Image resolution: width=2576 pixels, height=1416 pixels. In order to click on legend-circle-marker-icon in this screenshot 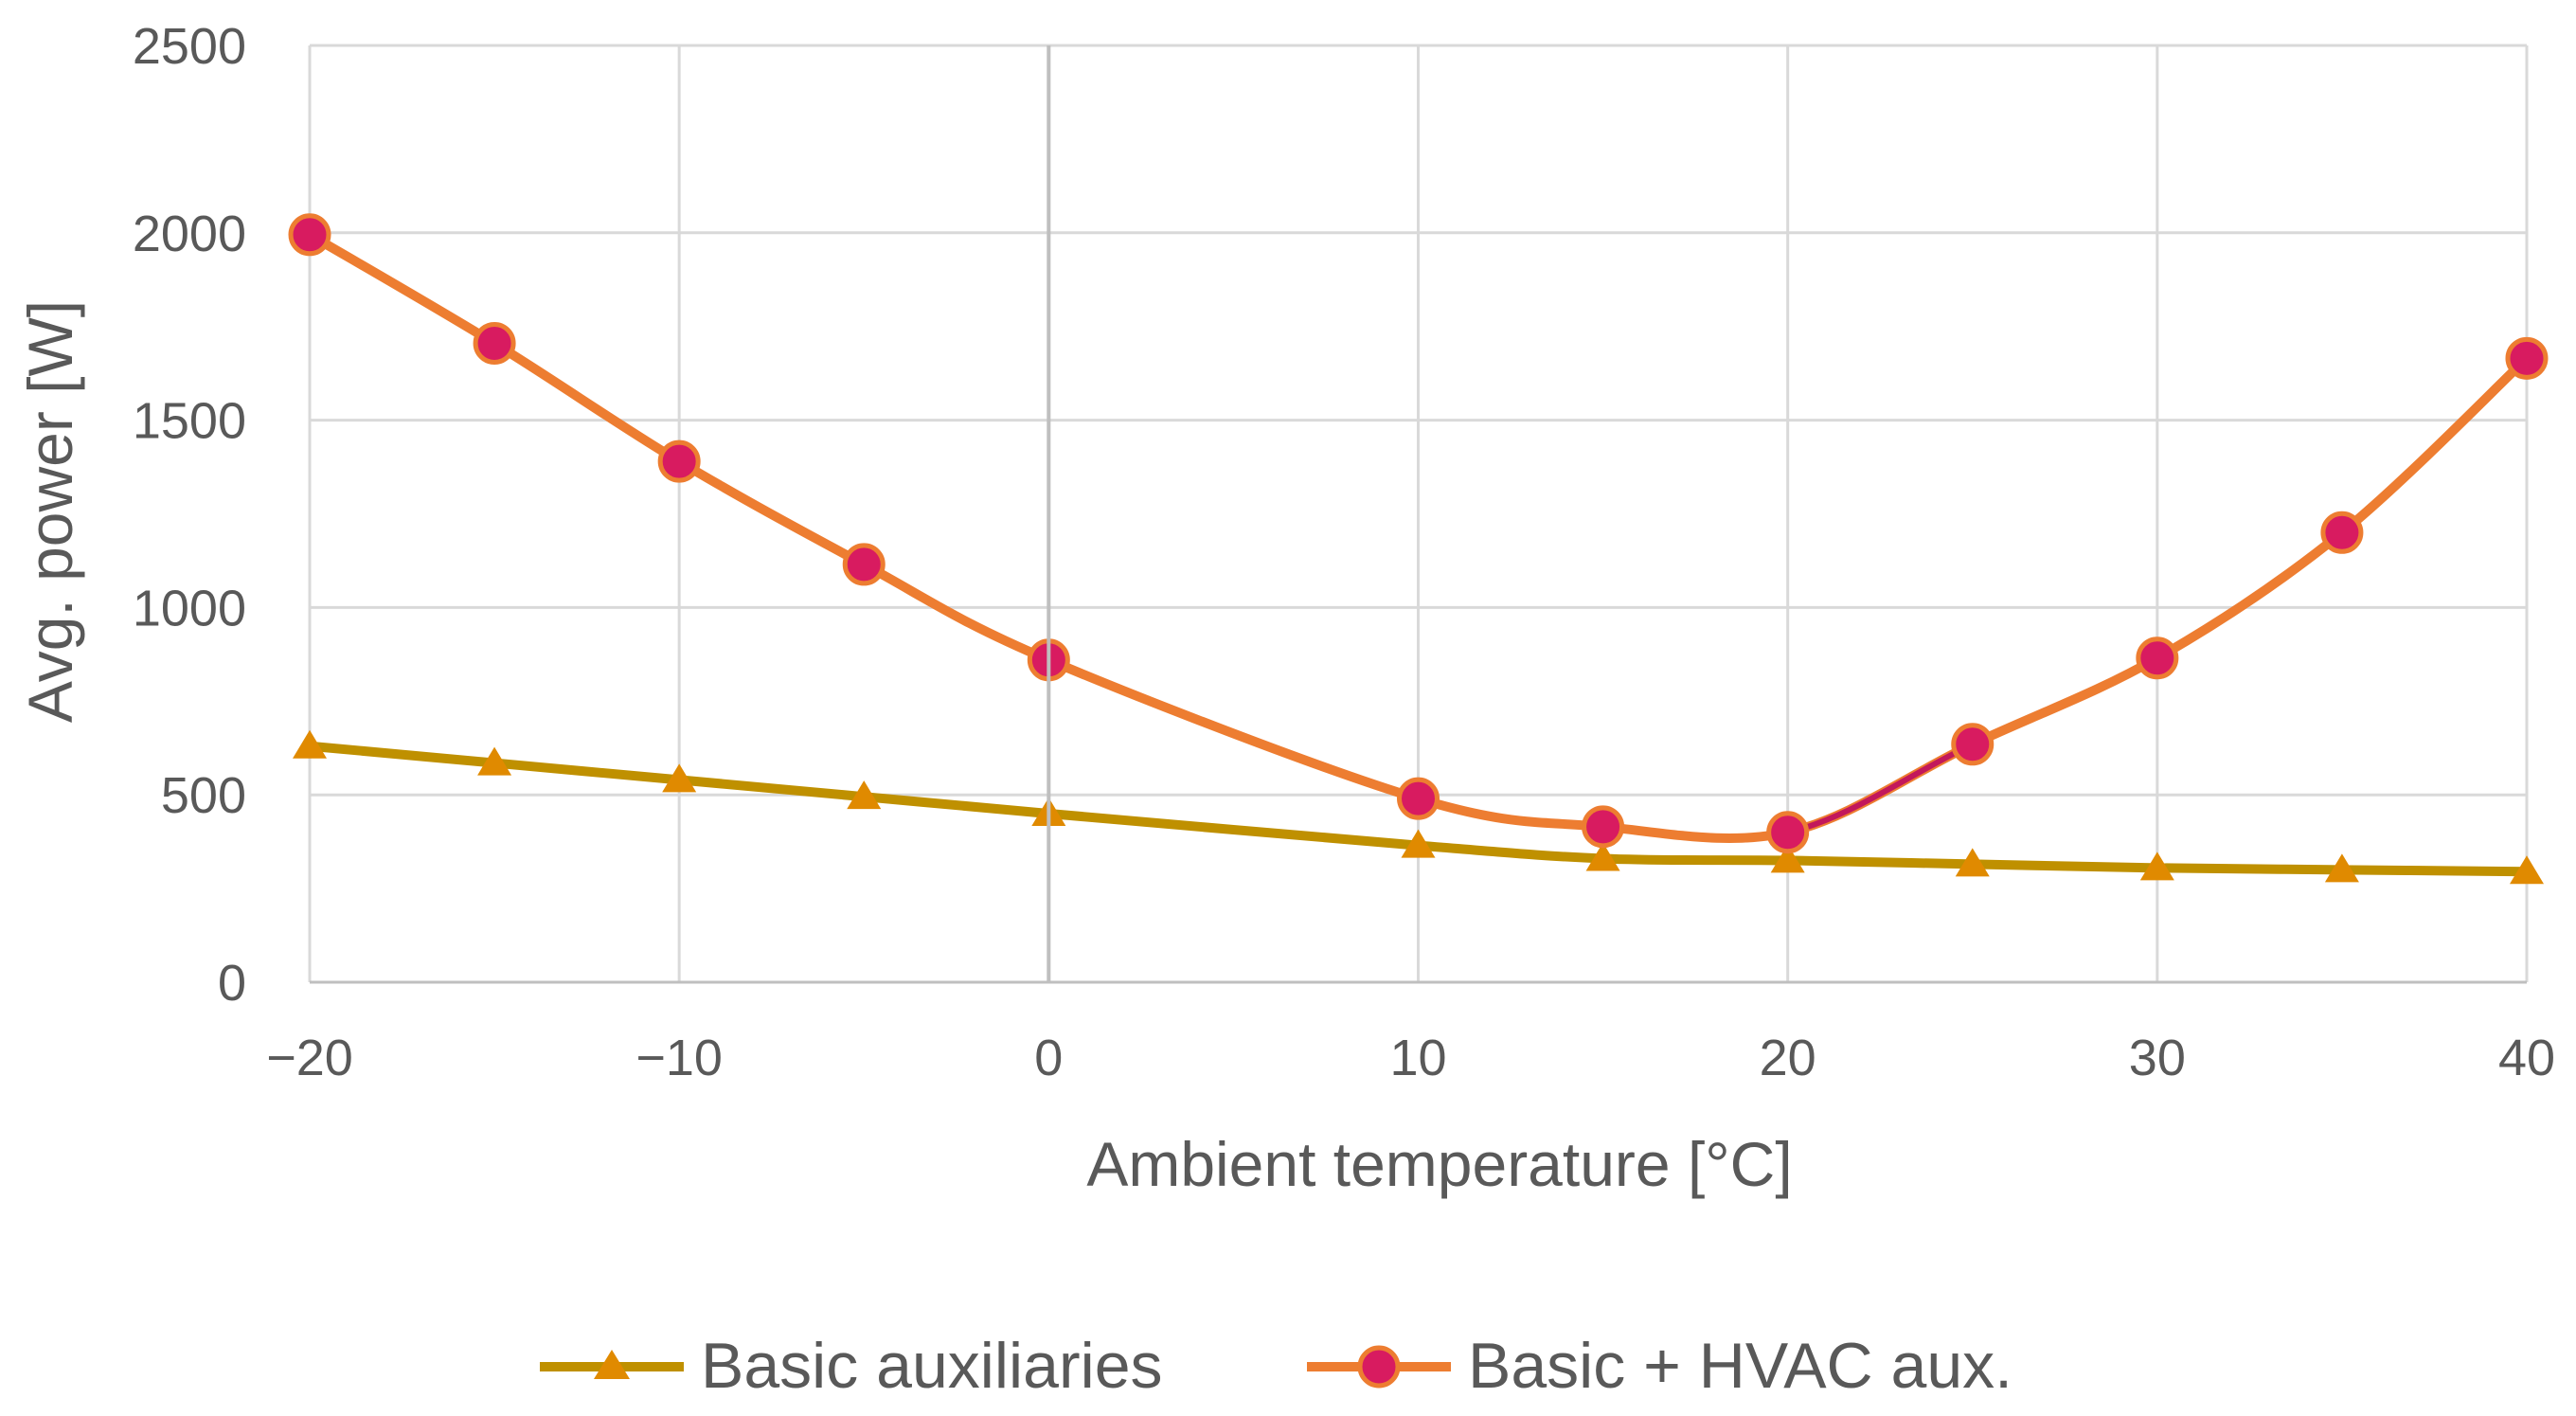, I will do `click(1379, 1367)`.